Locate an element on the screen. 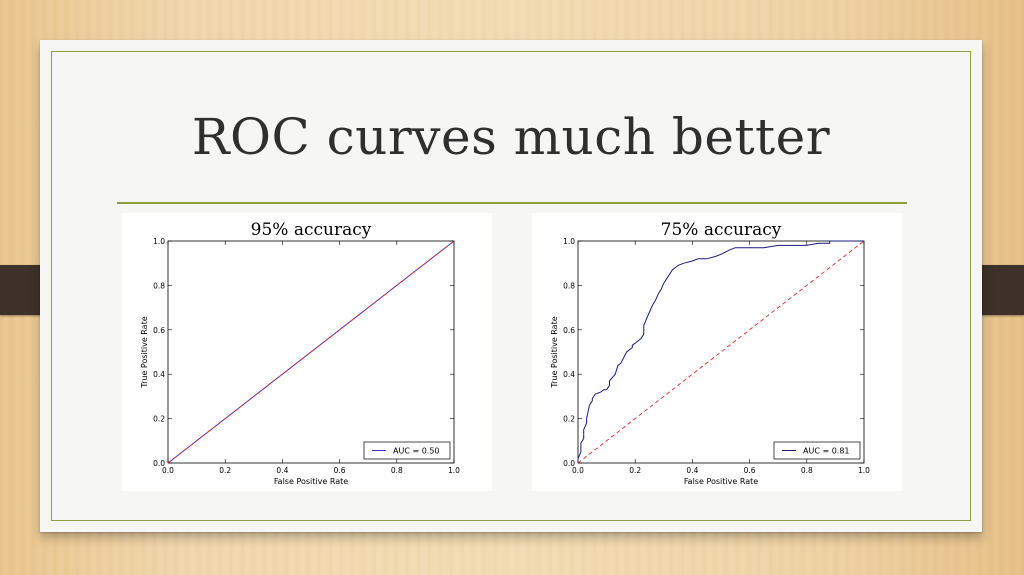 This screenshot has height=575, width=1024. chart2-legend-box is located at coordinates (817, 450).